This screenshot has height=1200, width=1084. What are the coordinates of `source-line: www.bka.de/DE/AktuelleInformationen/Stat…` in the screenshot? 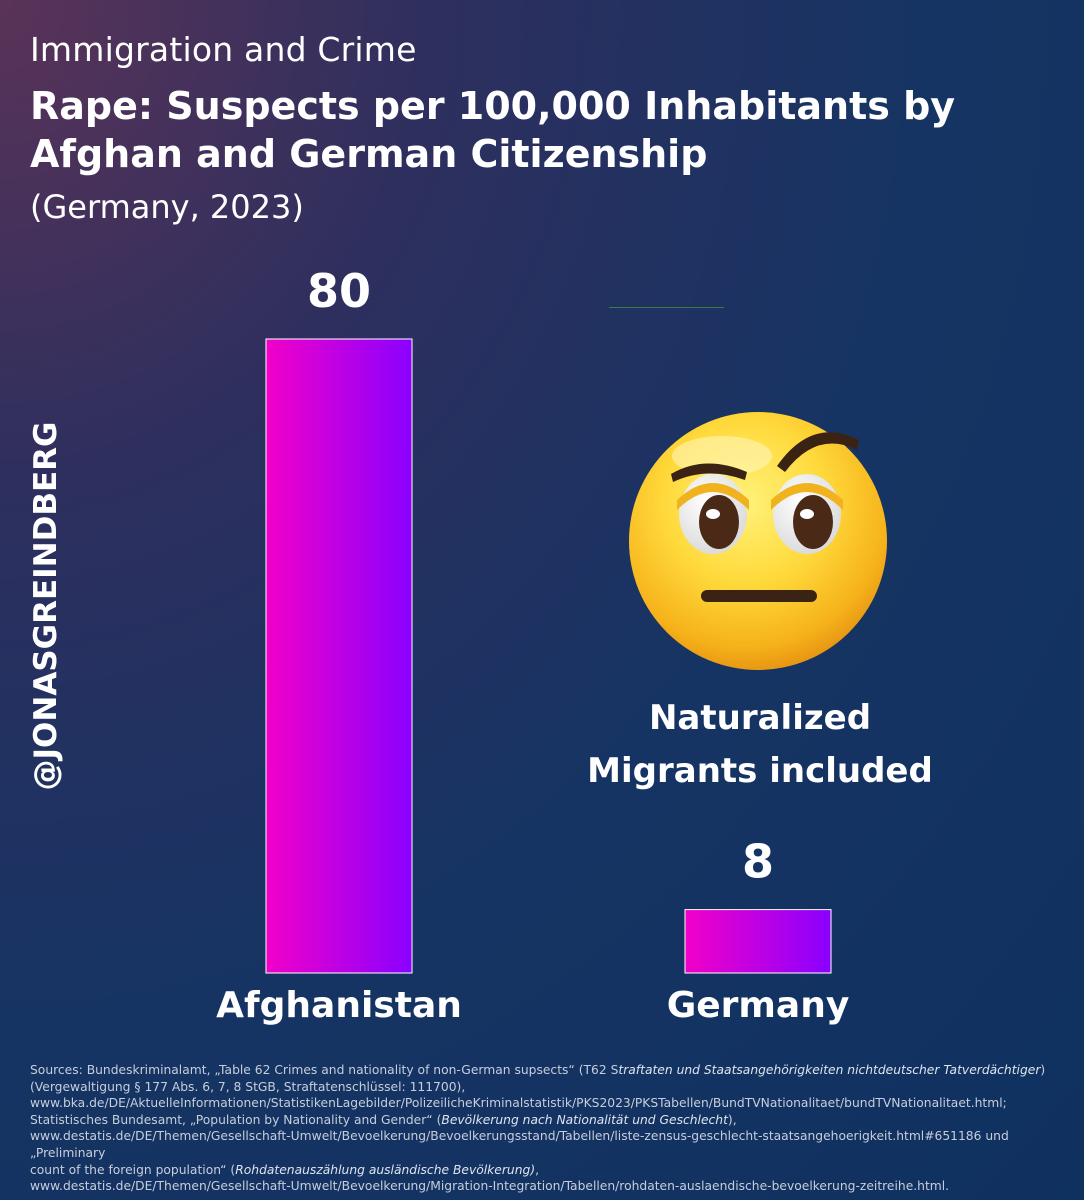 It's located at (518, 1103).